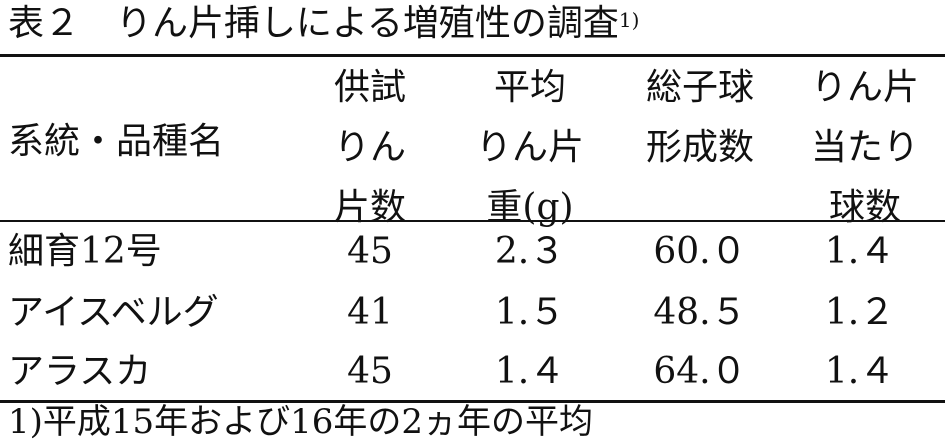  Describe the element at coordinates (700, 371) in the screenshot. I see `cell: 64.０` at that location.